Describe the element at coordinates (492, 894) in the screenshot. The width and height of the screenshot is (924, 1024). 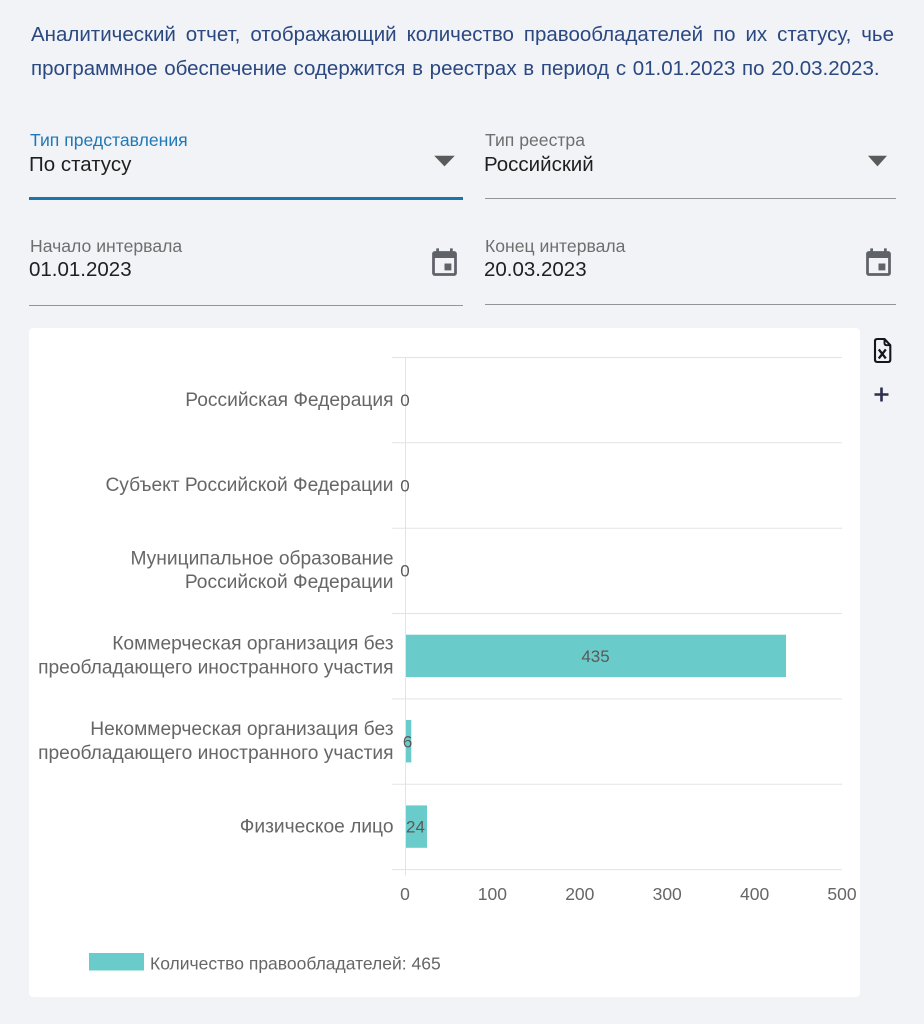
I see `svg-text: 100` at that location.